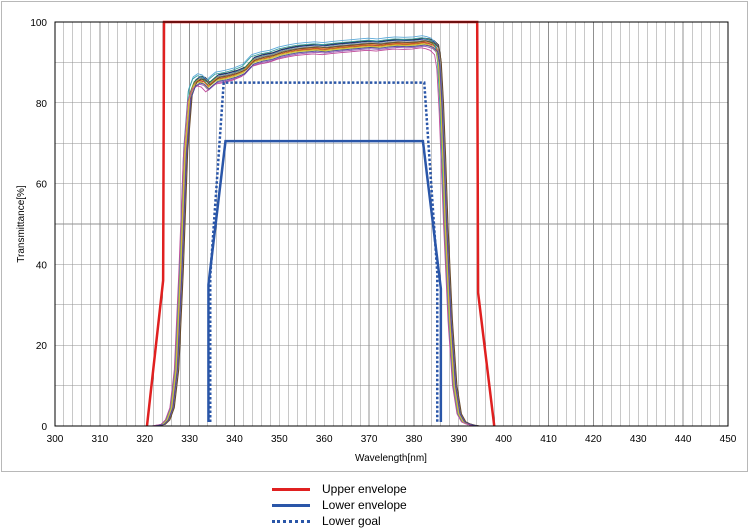 This screenshot has width=750, height=529. What do you see at coordinates (42, 265) in the screenshot?
I see `y-tick-label: 40` at bounding box center [42, 265].